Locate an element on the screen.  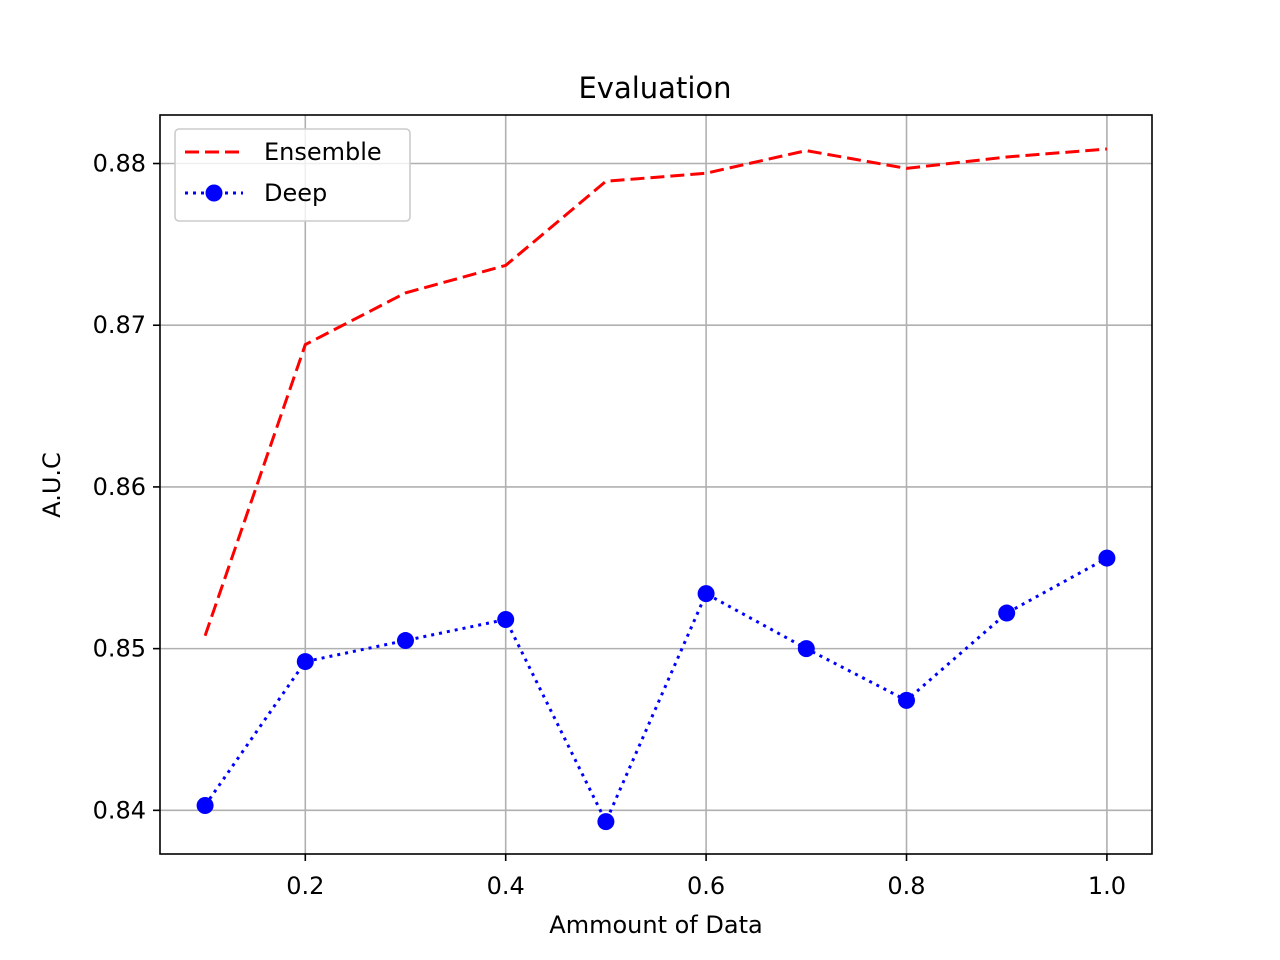
y-axis-title: A.U.C is located at coordinates (52, 485).